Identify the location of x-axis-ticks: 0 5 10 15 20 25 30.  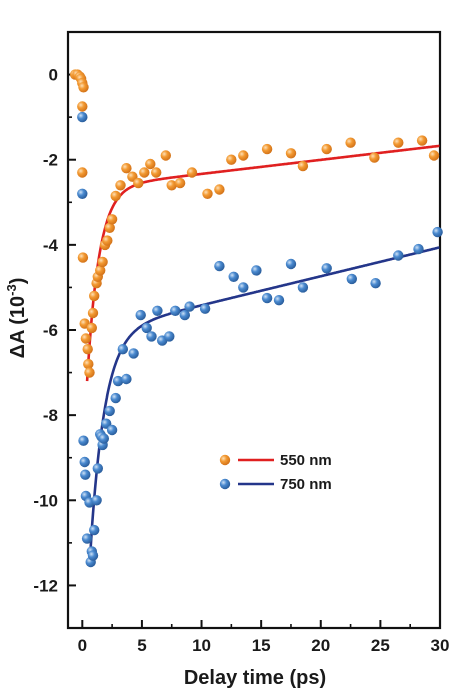
(264, 637).